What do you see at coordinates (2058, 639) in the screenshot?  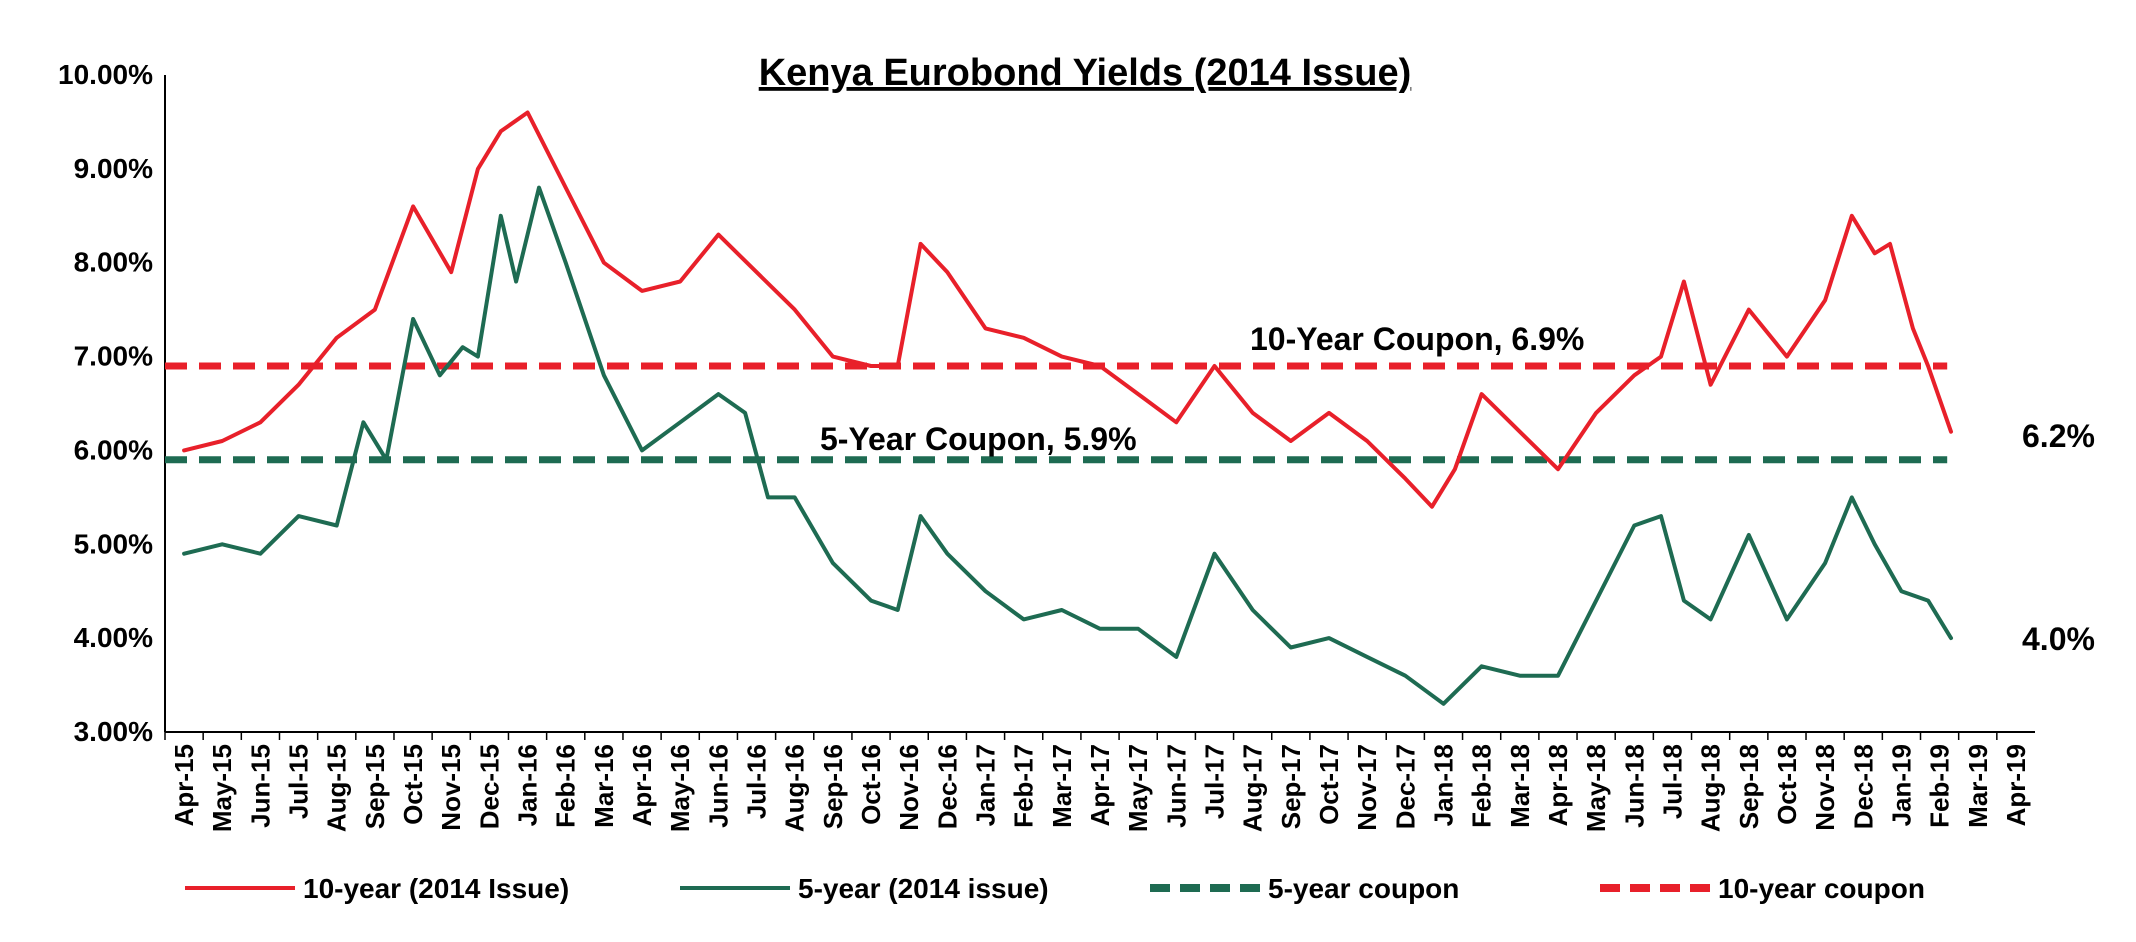 I see `annotation-5yr-last: 4.0%` at bounding box center [2058, 639].